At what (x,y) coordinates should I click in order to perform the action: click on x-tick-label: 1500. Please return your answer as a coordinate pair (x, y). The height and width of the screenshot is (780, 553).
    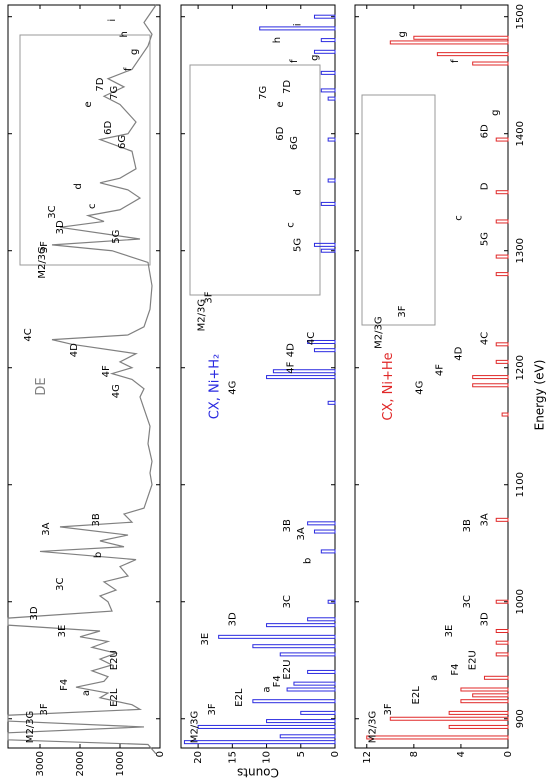
    Looking at the image, I should click on (520, 16).